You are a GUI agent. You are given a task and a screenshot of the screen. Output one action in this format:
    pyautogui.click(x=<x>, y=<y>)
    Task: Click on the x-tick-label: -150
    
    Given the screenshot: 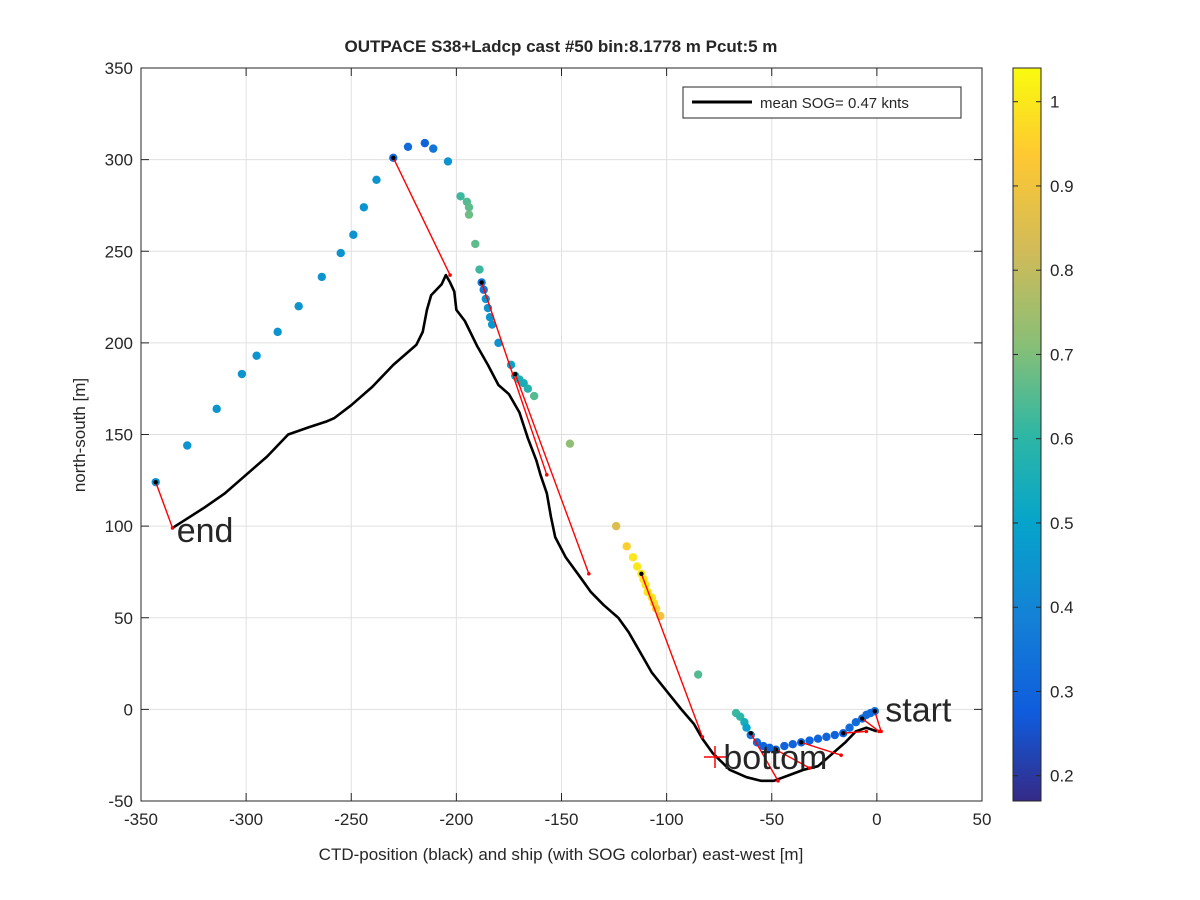 What is the action you would take?
    pyautogui.click(x=561, y=819)
    